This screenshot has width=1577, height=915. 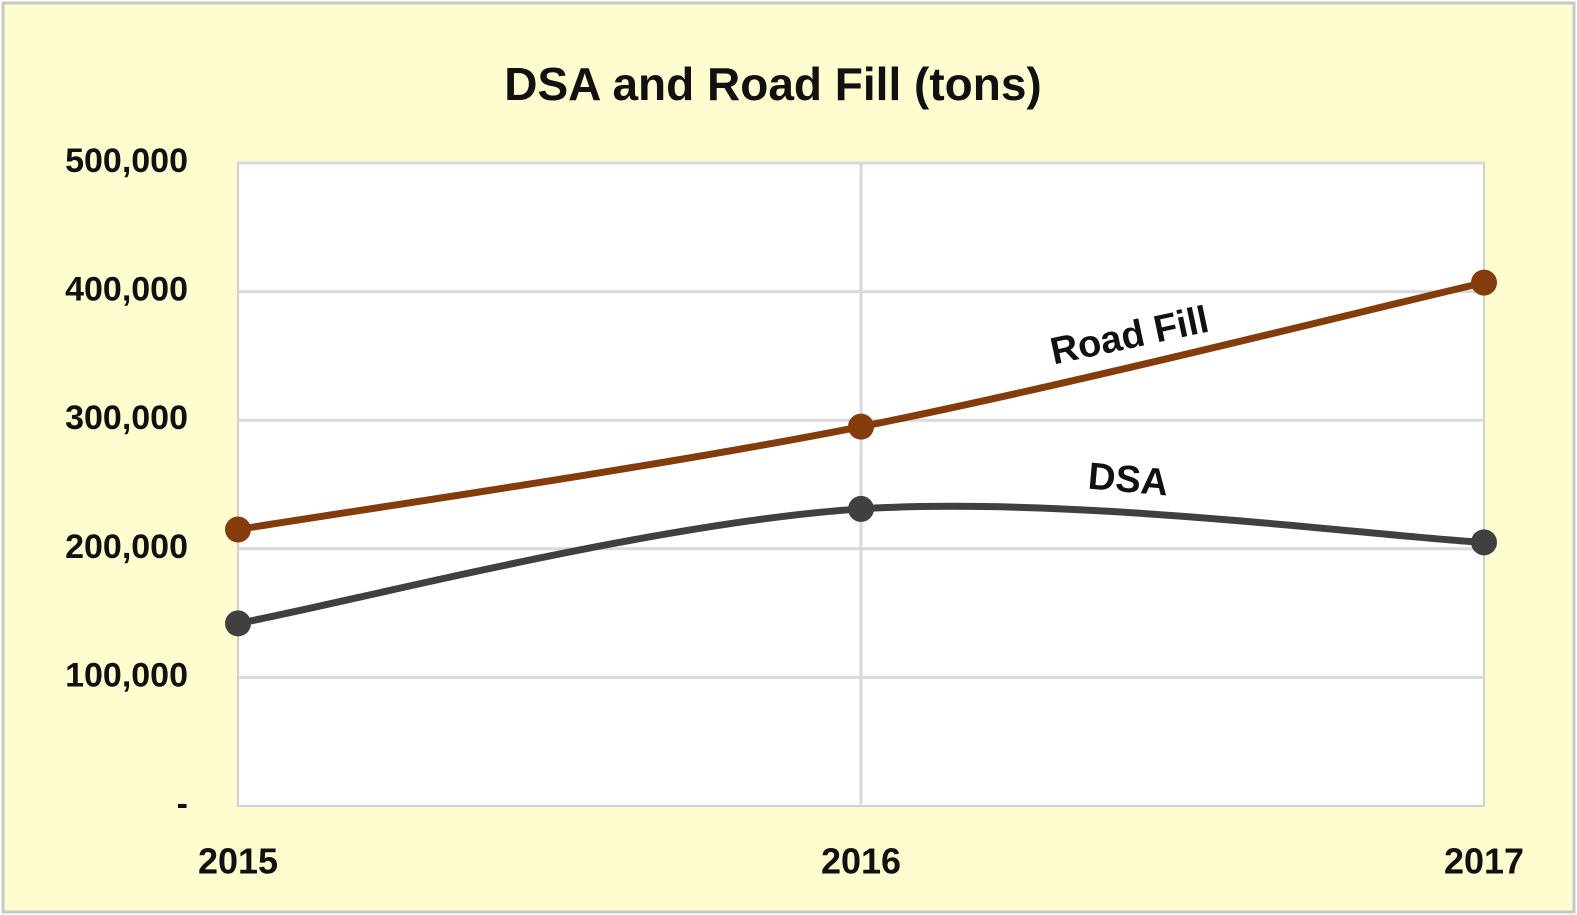 What do you see at coordinates (773, 84) in the screenshot?
I see `chart-title: DSA and Road Fill (tons)` at bounding box center [773, 84].